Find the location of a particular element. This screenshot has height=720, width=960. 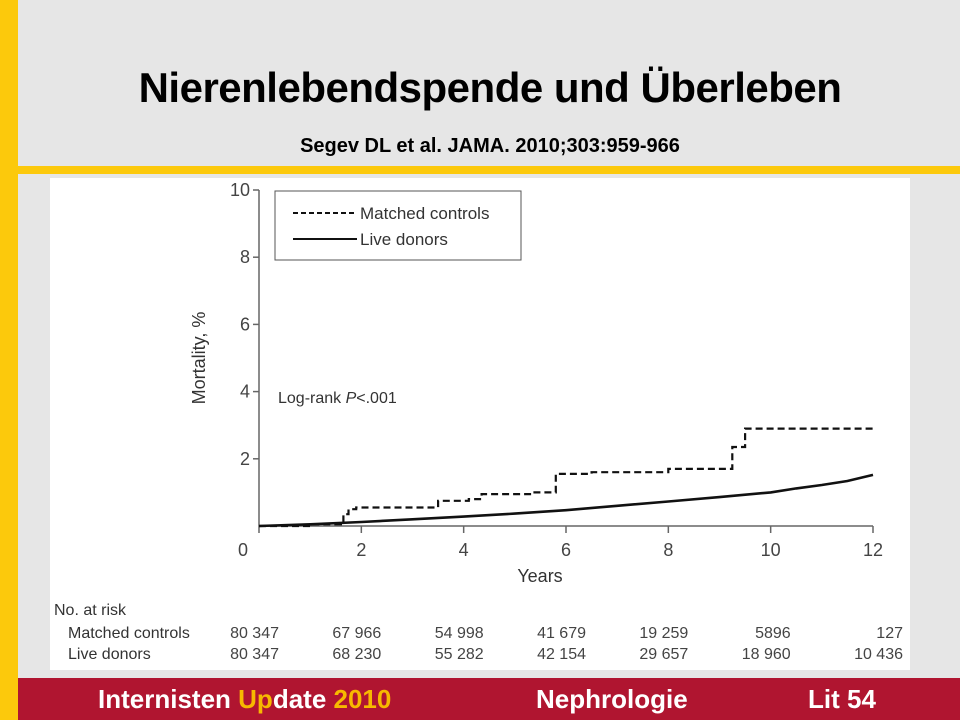

log-rank-annotation: Log-rank P<.001 is located at coordinates (337, 398).